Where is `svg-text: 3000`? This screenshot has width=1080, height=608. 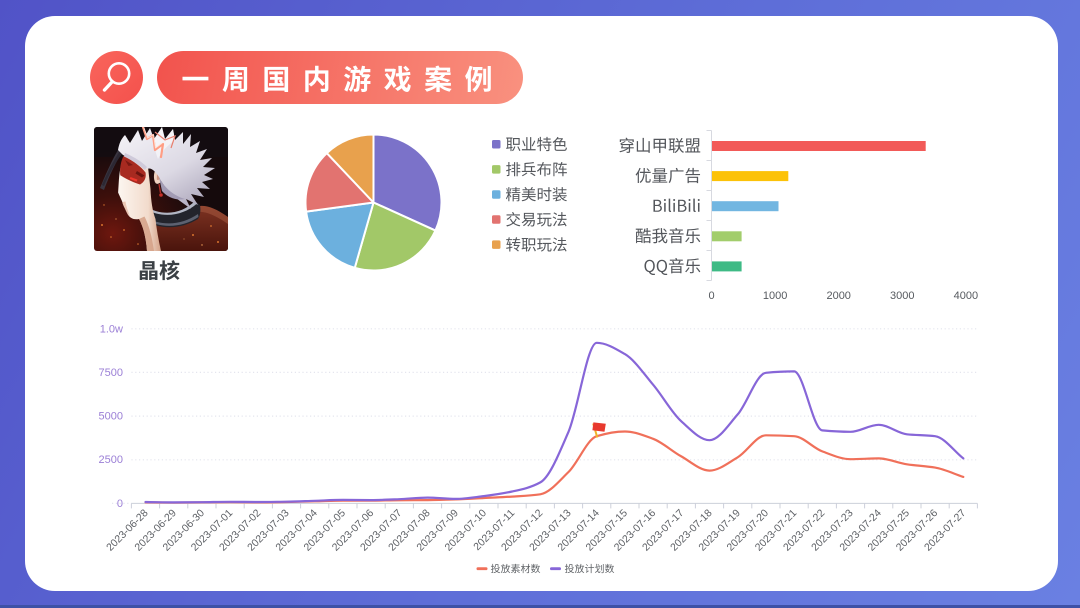 svg-text: 3000 is located at coordinates (902, 296).